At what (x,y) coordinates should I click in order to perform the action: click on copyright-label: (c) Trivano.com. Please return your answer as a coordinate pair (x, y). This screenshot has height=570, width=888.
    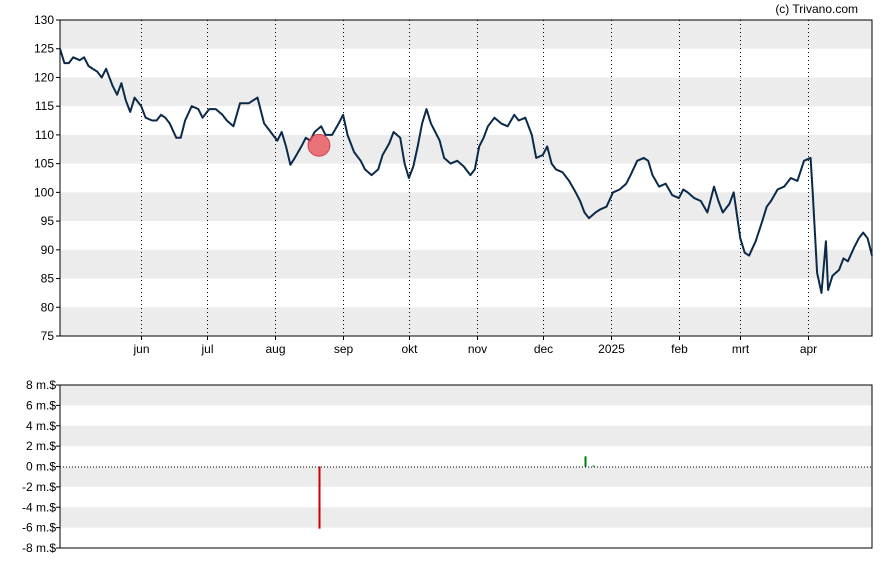
    Looking at the image, I should click on (816, 9).